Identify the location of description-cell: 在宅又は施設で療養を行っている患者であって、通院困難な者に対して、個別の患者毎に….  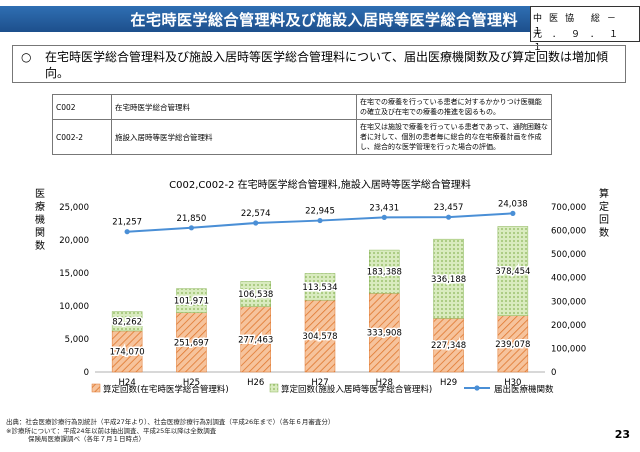
(454, 137).